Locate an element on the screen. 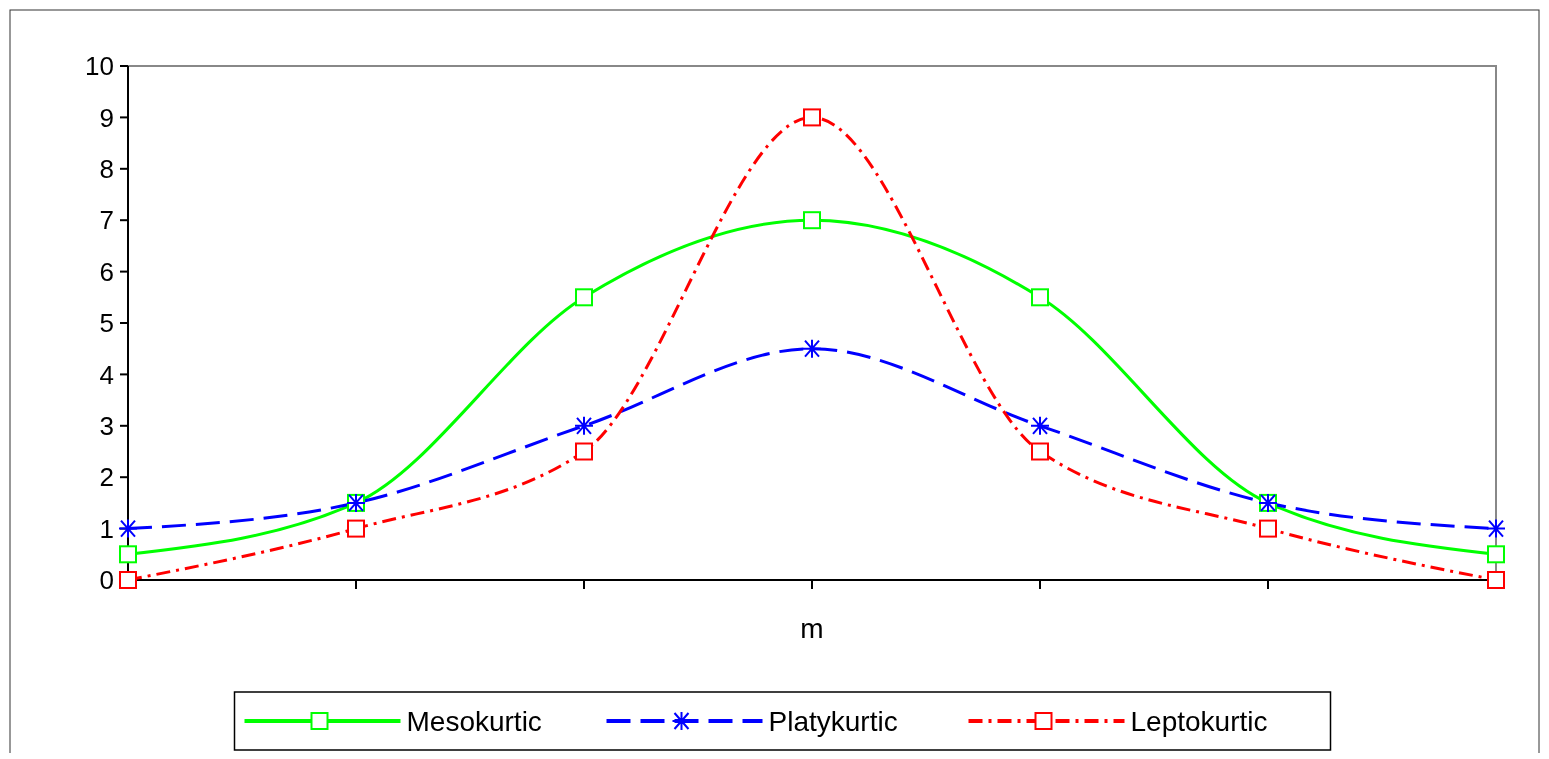 The width and height of the screenshot is (1549, 759). y-tick-label: 3 is located at coordinates (106, 425).